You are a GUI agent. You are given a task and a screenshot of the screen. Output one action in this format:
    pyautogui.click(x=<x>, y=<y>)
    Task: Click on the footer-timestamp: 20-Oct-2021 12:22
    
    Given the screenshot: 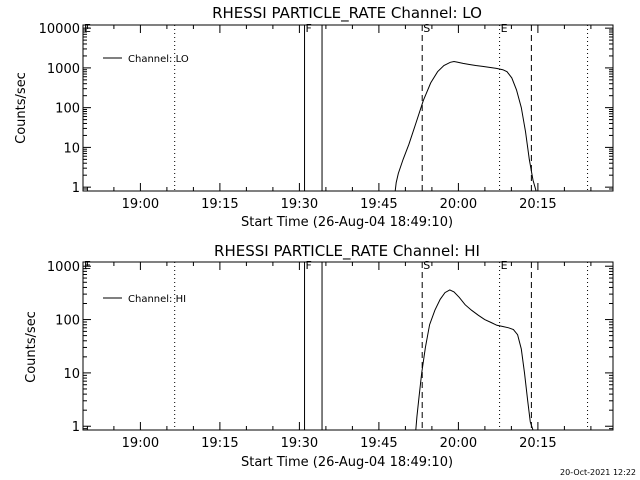 What is the action you would take?
    pyautogui.click(x=598, y=472)
    